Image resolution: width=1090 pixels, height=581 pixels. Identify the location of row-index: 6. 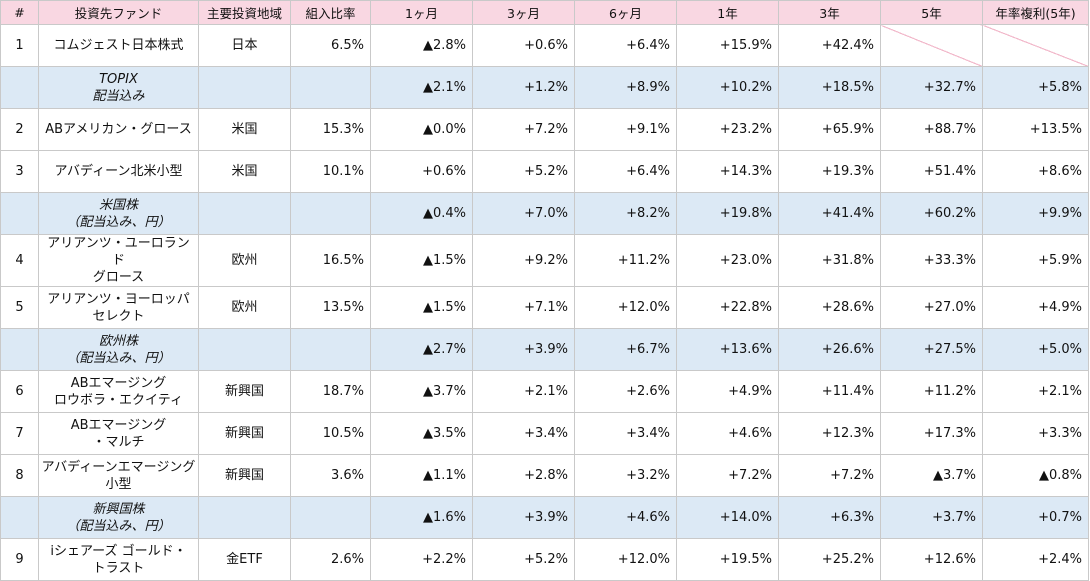
(19, 391).